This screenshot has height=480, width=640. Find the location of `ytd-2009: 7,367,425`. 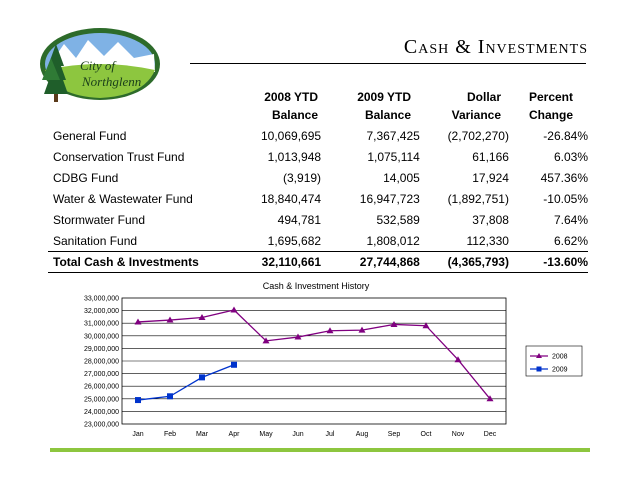

ytd-2009: 7,367,425 is located at coordinates (393, 135).